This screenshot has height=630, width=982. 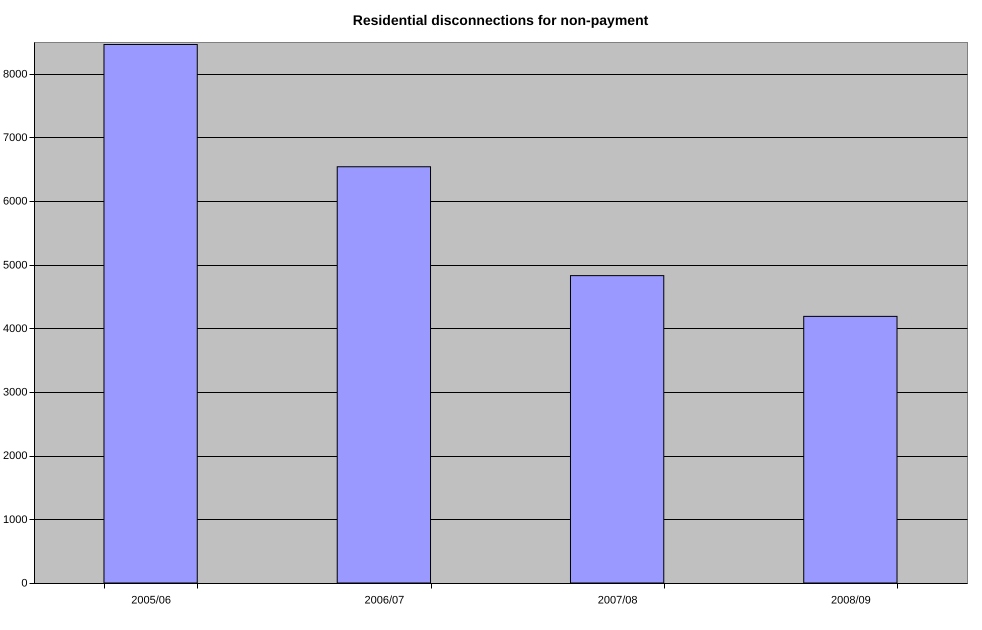 What do you see at coordinates (15, 456) in the screenshot?
I see `y-tick-label: 2000` at bounding box center [15, 456].